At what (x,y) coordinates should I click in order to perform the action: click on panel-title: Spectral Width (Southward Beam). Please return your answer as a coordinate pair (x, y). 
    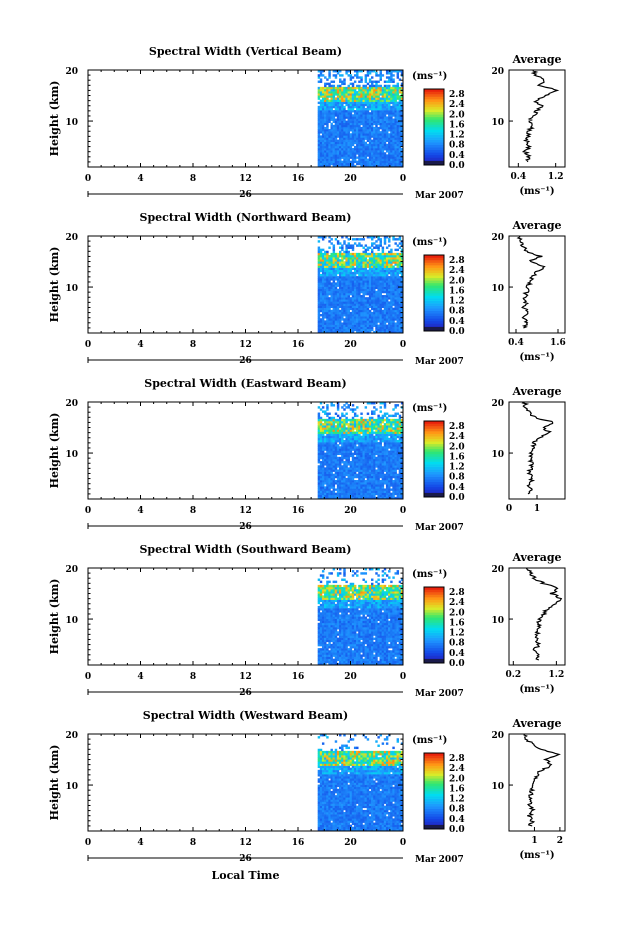
    Looking at the image, I should click on (245, 549).